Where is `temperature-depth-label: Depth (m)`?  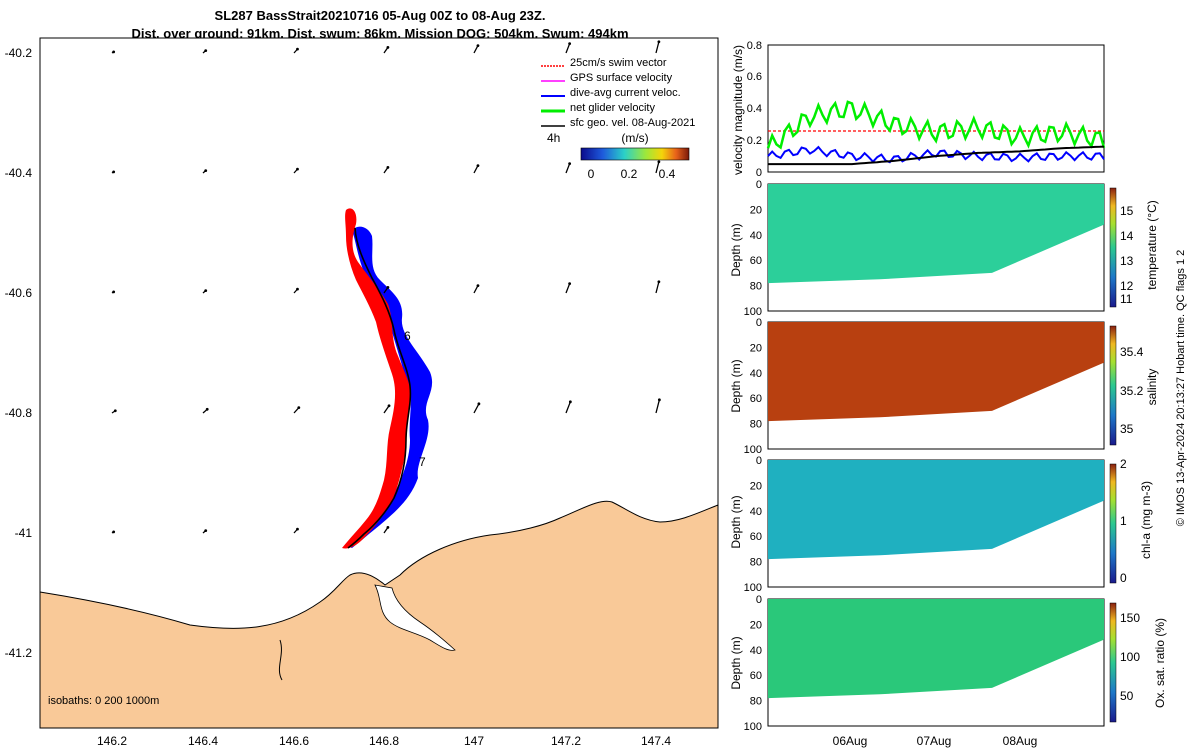
temperature-depth-label: Depth (m) is located at coordinates (736, 249).